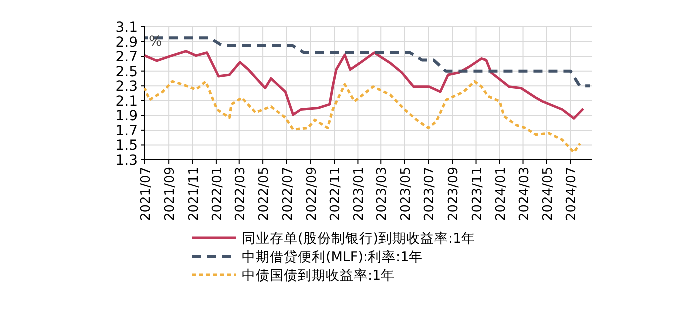 This screenshot has width=692, height=332. What do you see at coordinates (359, 239) in the screenshot?
I see `legend-label: 同业存单(股份制银行)到期收益率:1年` at bounding box center [359, 239].